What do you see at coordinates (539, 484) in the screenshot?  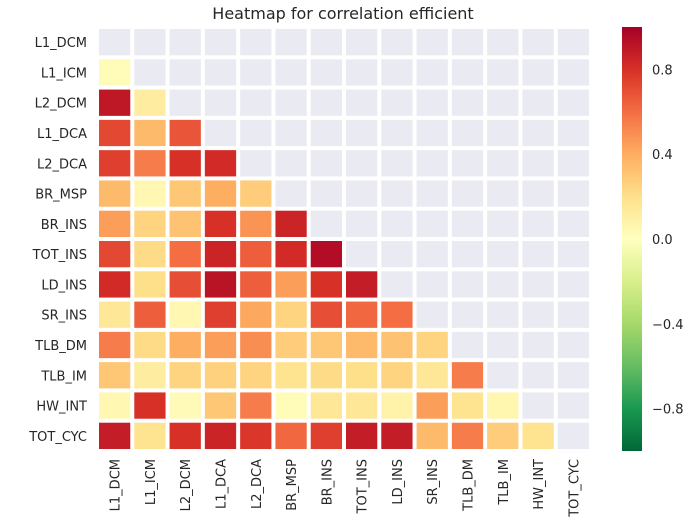 I see `x-tick-label: HW_INT` at bounding box center [539, 484].